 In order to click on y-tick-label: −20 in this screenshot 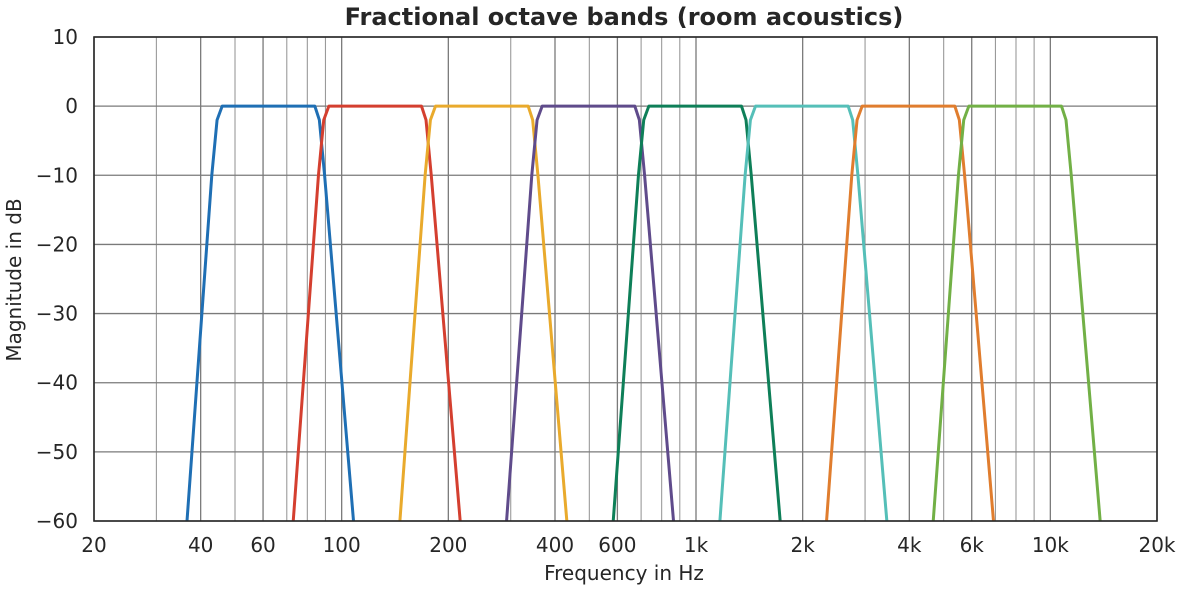, I will do `click(57, 244)`.